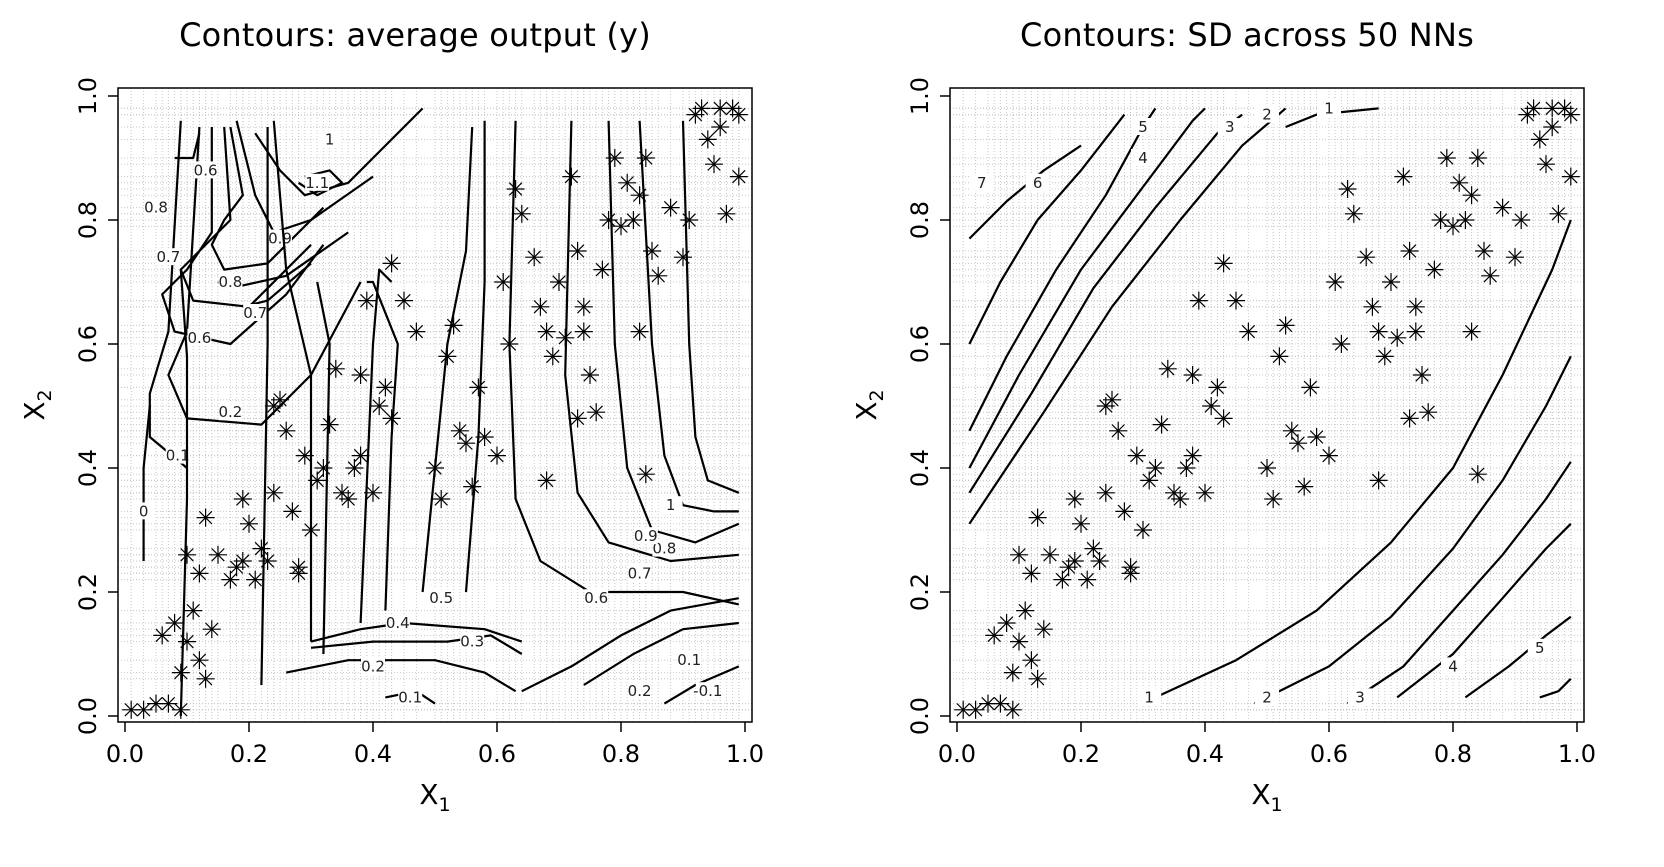 This screenshot has width=1664, height=867. What do you see at coordinates (745, 754) in the screenshot?
I see `x-tick-label: 1.0` at bounding box center [745, 754].